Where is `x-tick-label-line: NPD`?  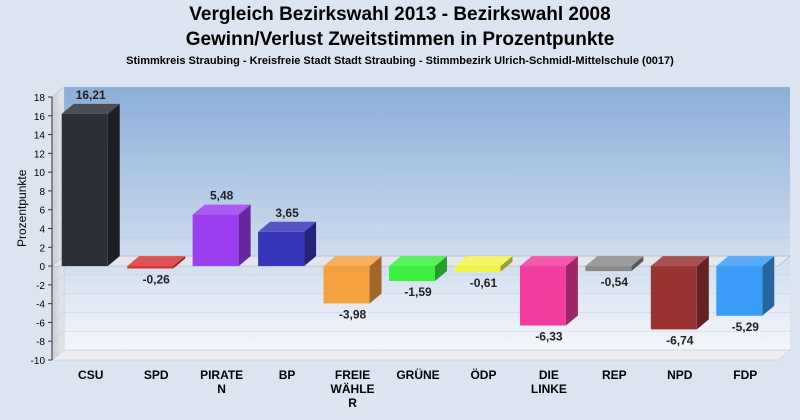 x-tick-label-line: NPD is located at coordinates (680, 375).